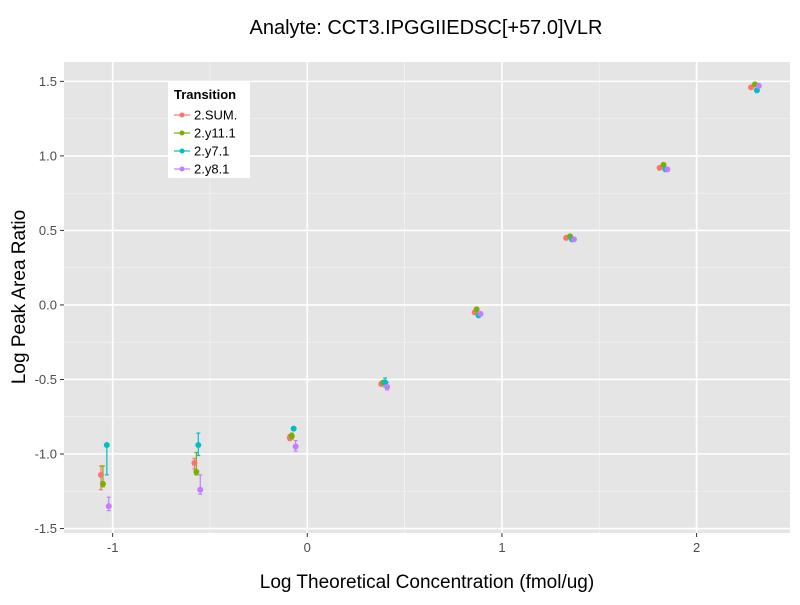  Describe the element at coordinates (501, 547) in the screenshot. I see `x-tick-label: 1` at that location.